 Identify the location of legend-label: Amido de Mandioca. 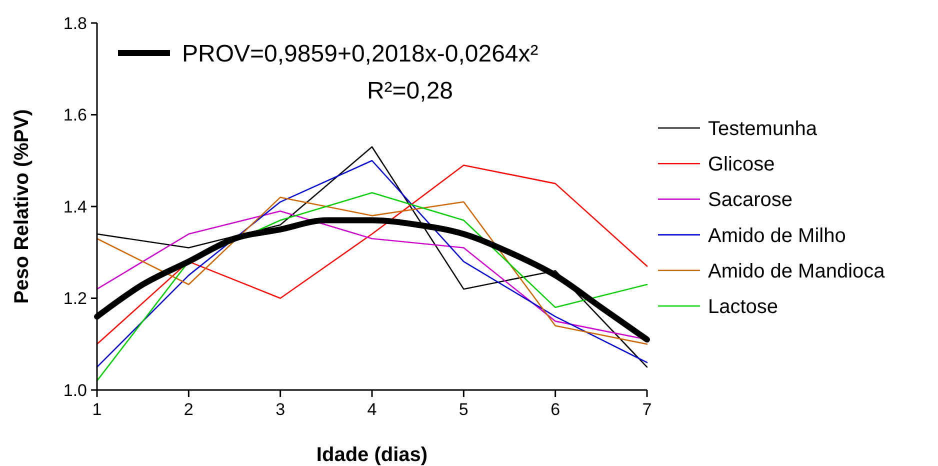
(797, 271).